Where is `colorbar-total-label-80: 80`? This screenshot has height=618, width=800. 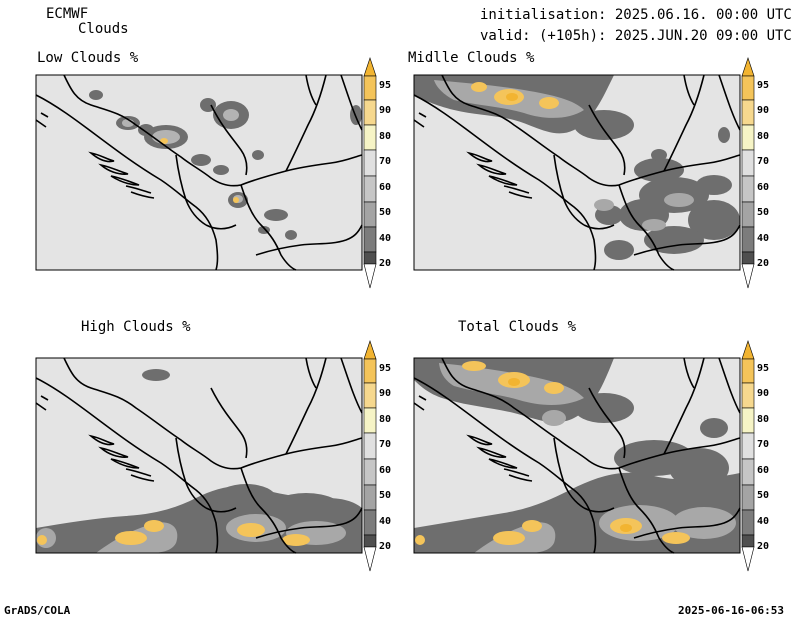 colorbar-total-label-80: 80 is located at coordinates (763, 419).